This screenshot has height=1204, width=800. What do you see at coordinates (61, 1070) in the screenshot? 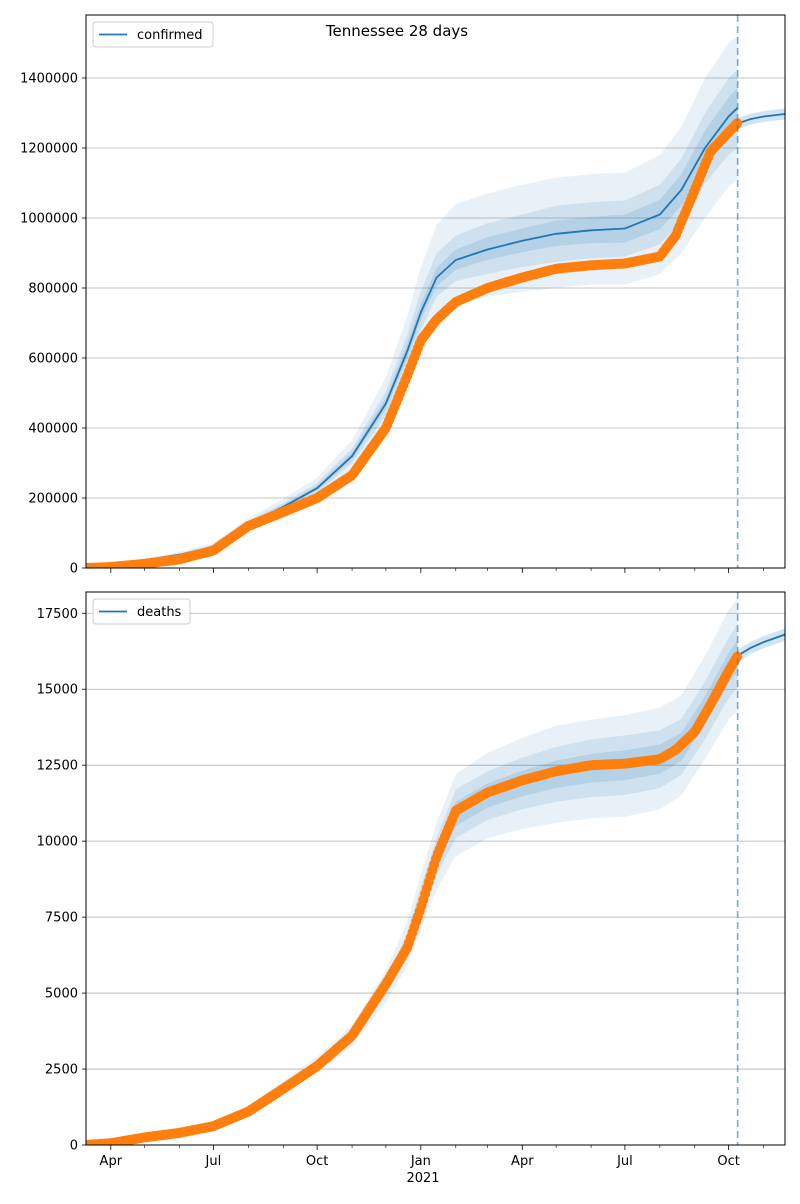
I see `y-tick-label: 2500` at bounding box center [61, 1070].